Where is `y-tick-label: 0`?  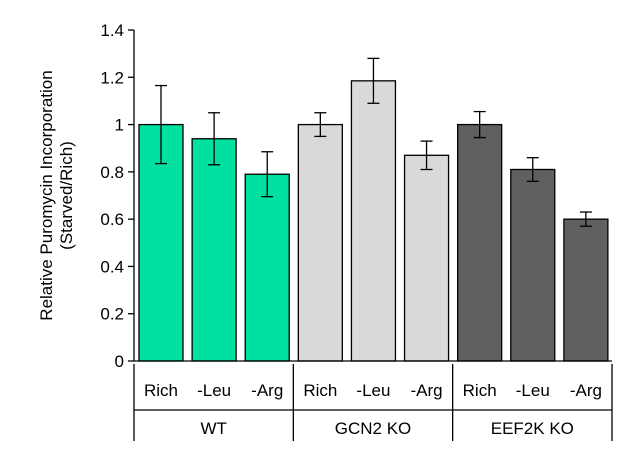 y-tick-label: 0 is located at coordinates (119, 361).